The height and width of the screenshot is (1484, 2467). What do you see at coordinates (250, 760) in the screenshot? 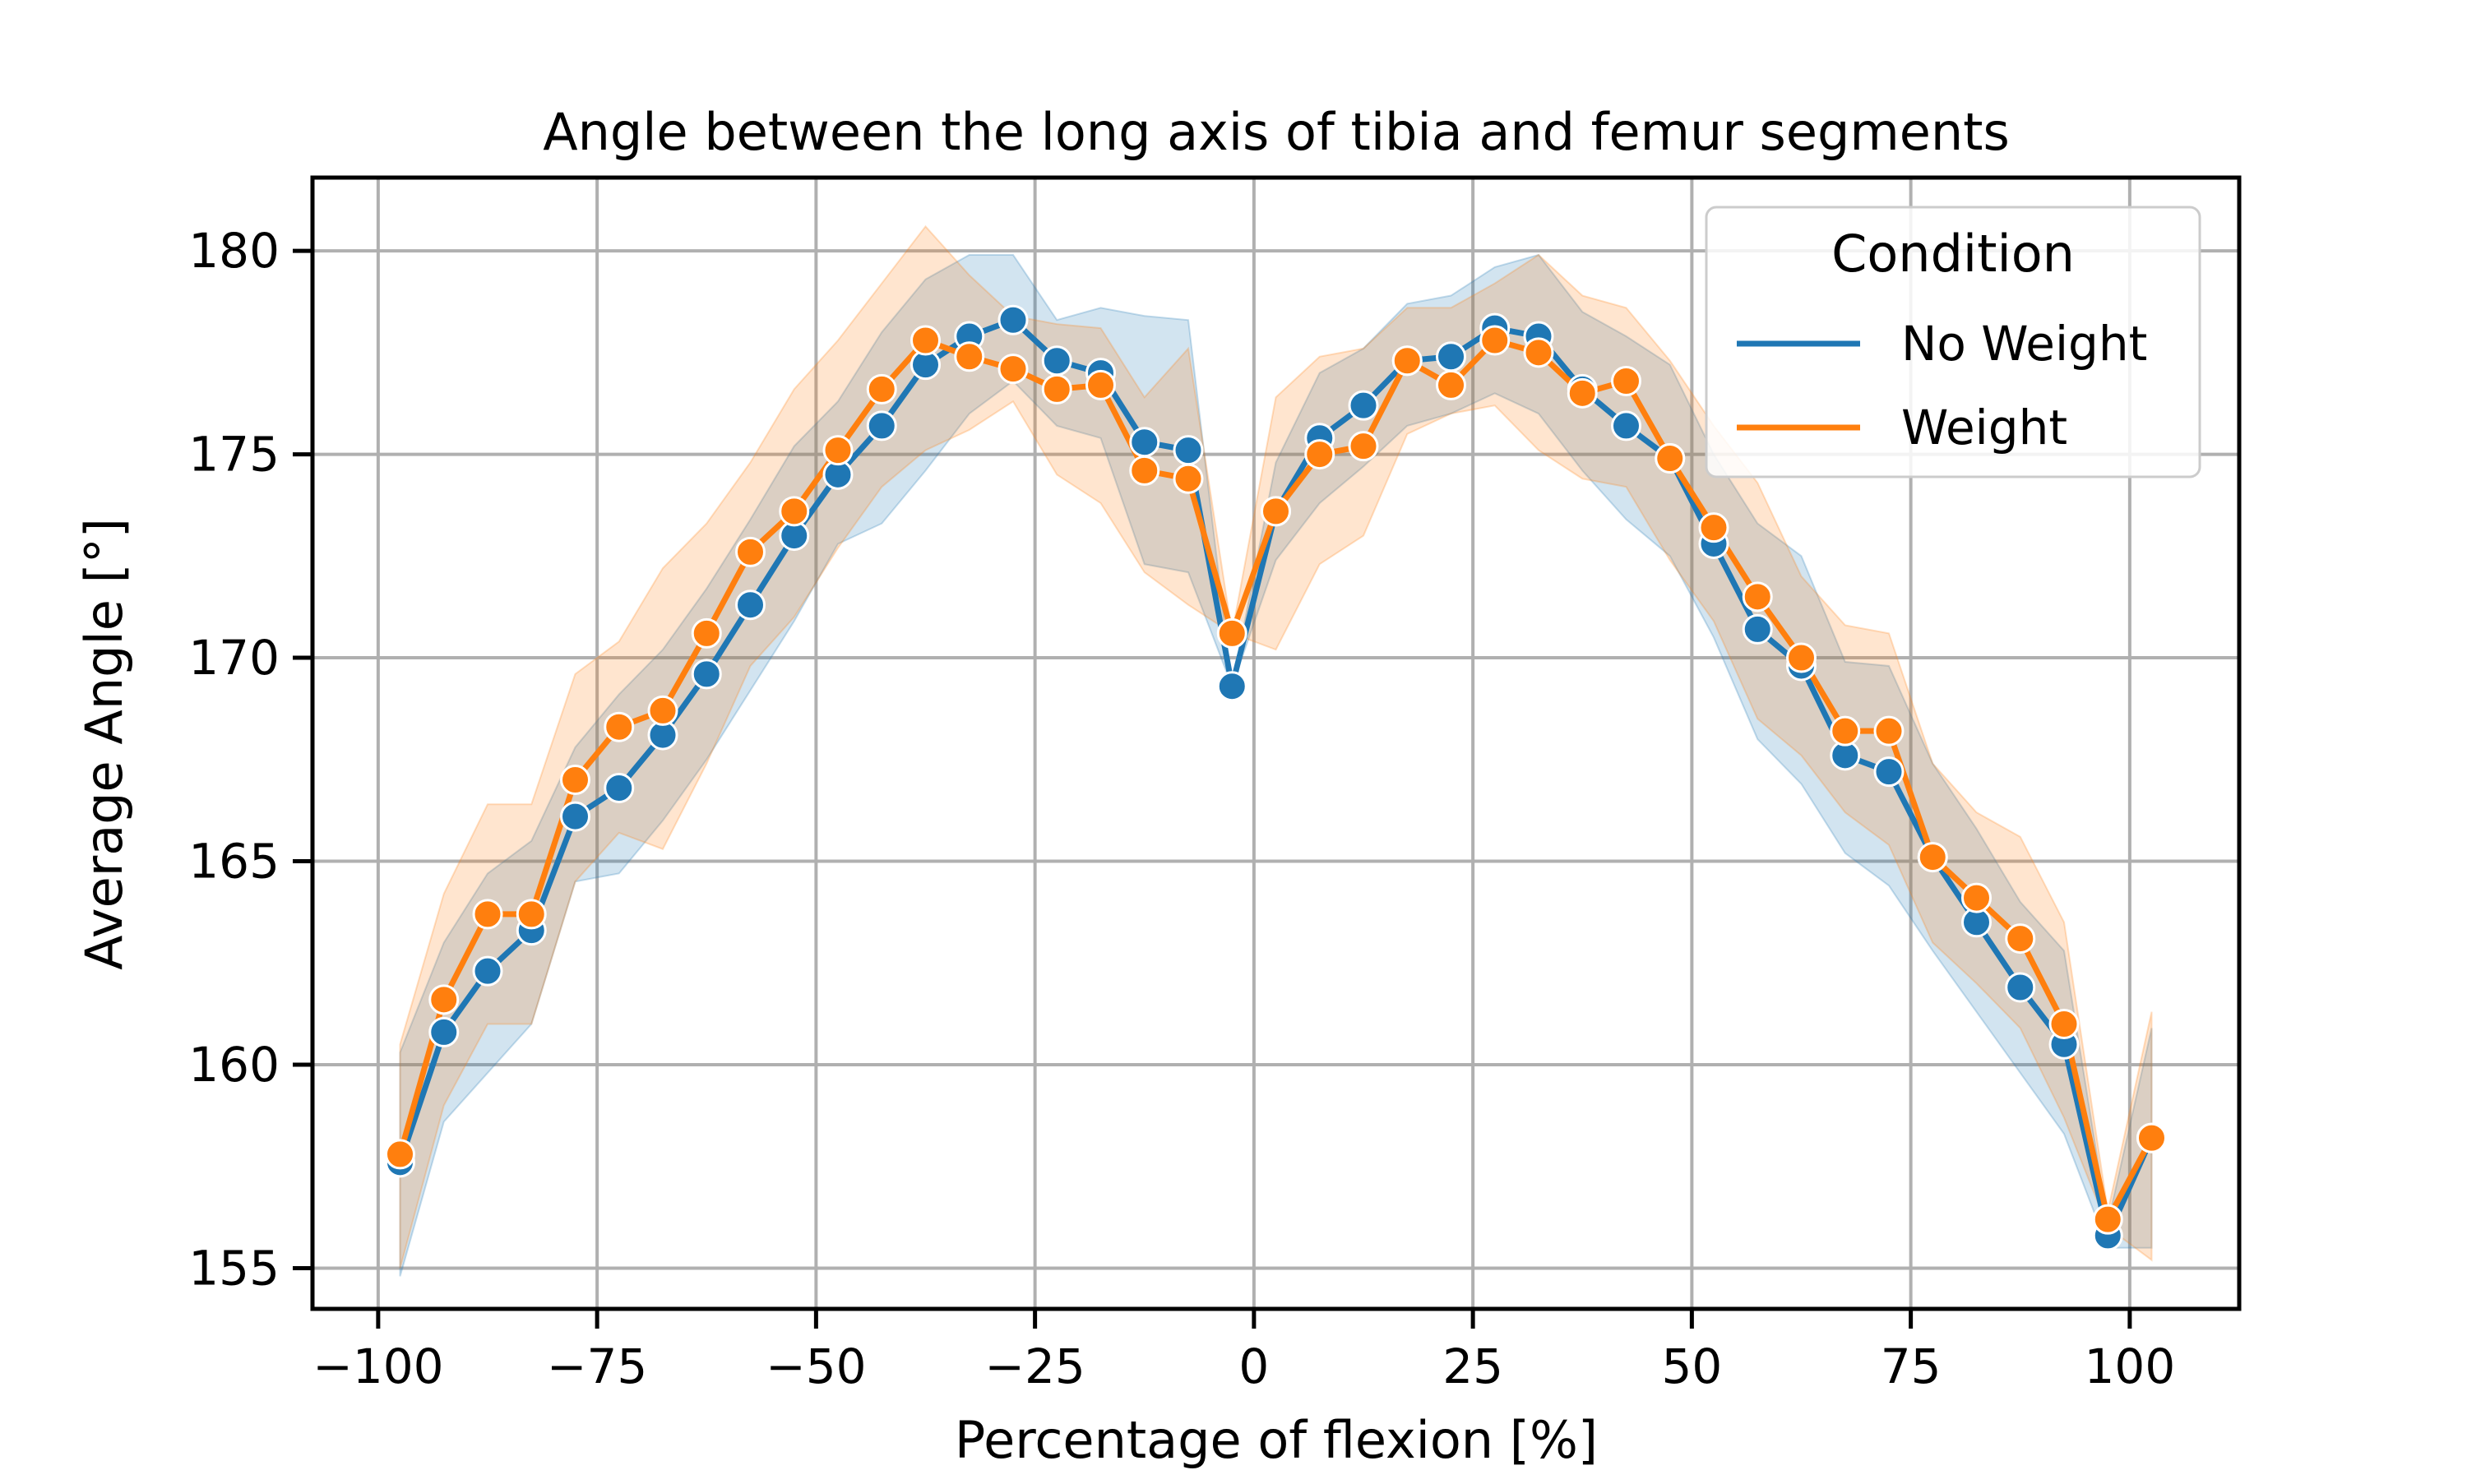
I see `y-axis-ticks: 155 160 165 170 175 180` at bounding box center [250, 760].